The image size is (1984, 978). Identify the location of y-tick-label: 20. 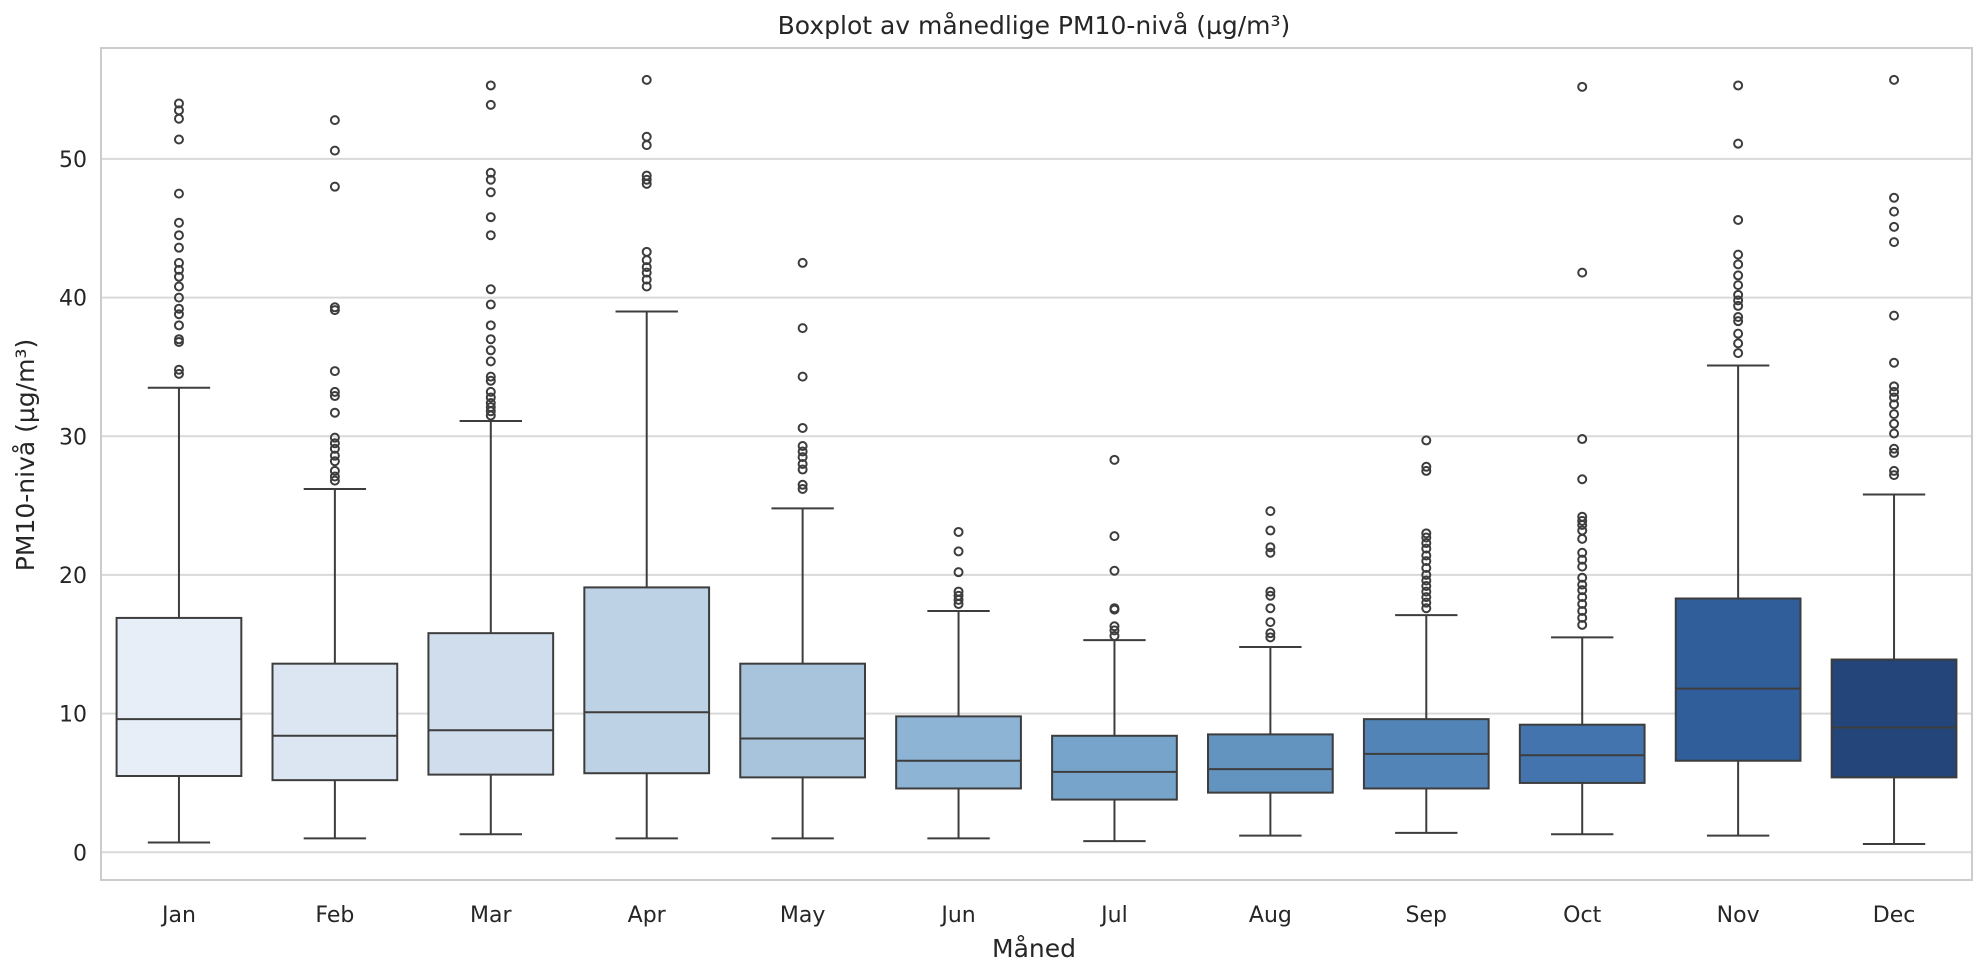
(73, 576).